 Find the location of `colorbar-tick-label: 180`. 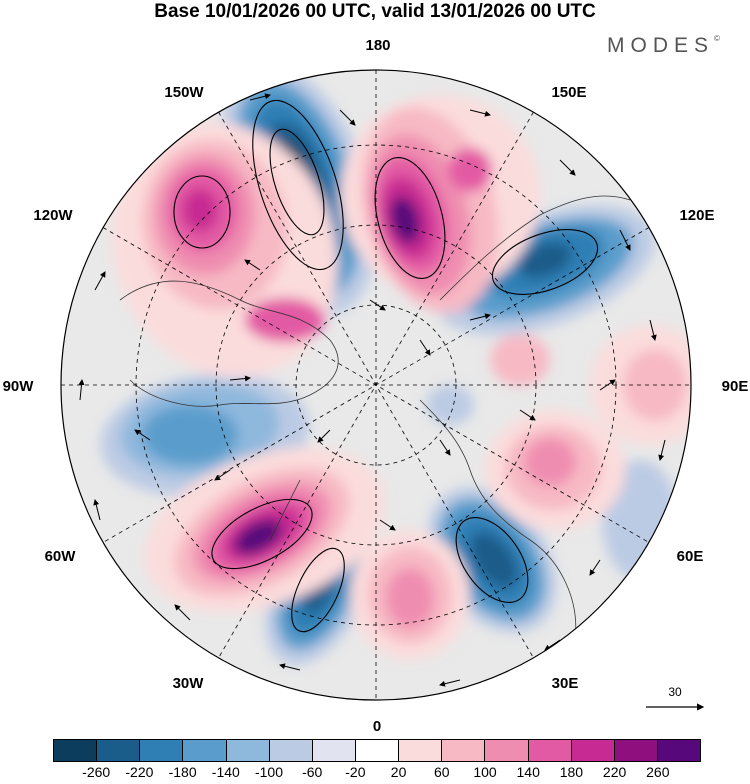

colorbar-tick-label: 180 is located at coordinates (571, 772).